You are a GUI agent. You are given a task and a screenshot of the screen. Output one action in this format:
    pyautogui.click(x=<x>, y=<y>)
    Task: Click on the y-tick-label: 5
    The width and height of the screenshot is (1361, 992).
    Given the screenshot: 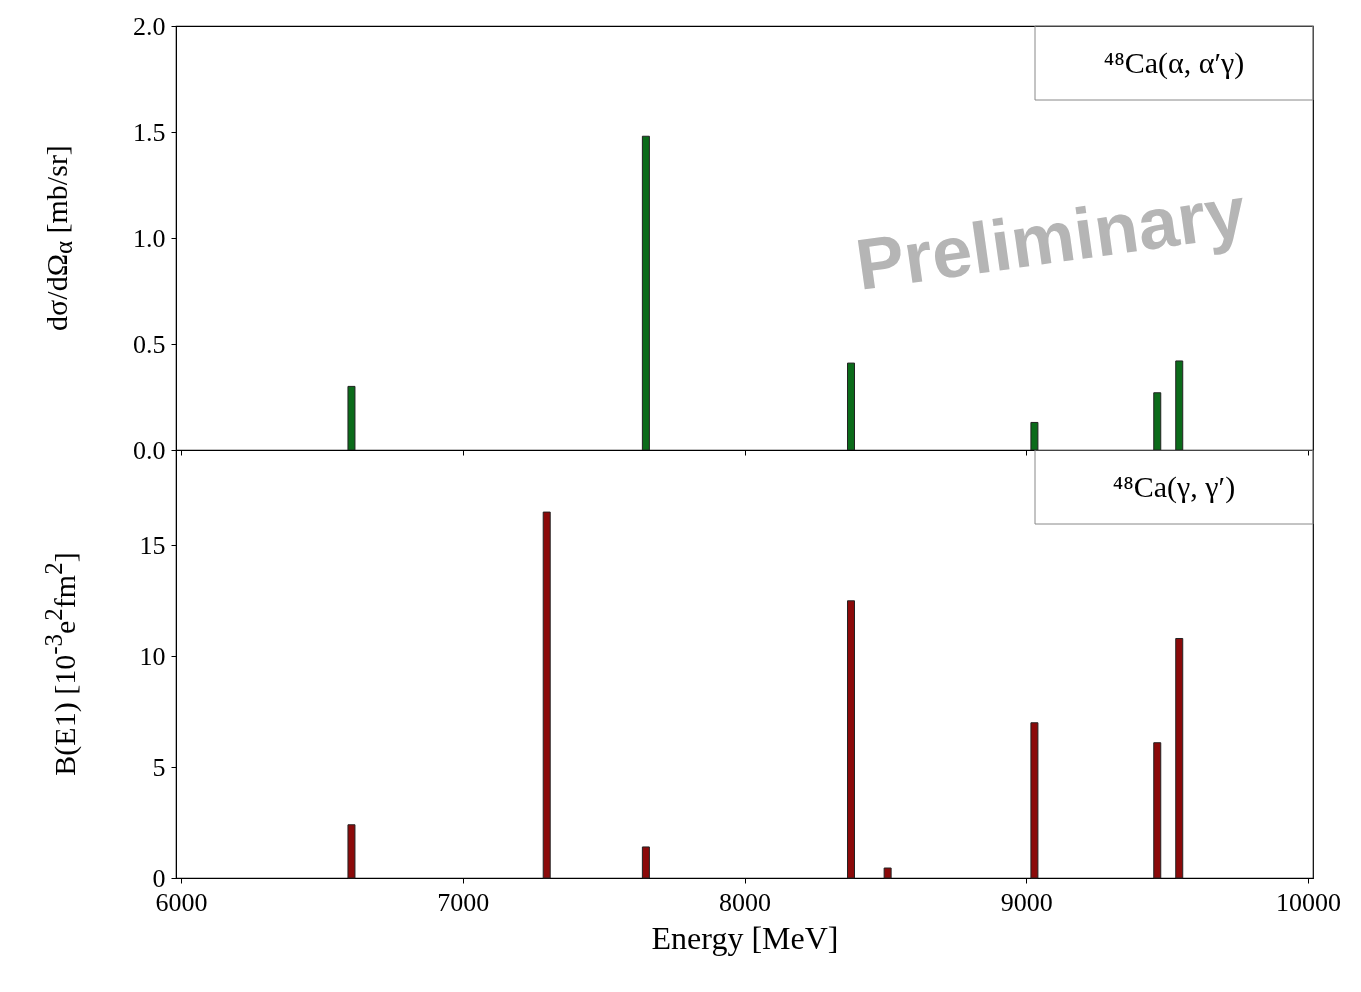 What is the action you would take?
    pyautogui.click(x=159, y=767)
    